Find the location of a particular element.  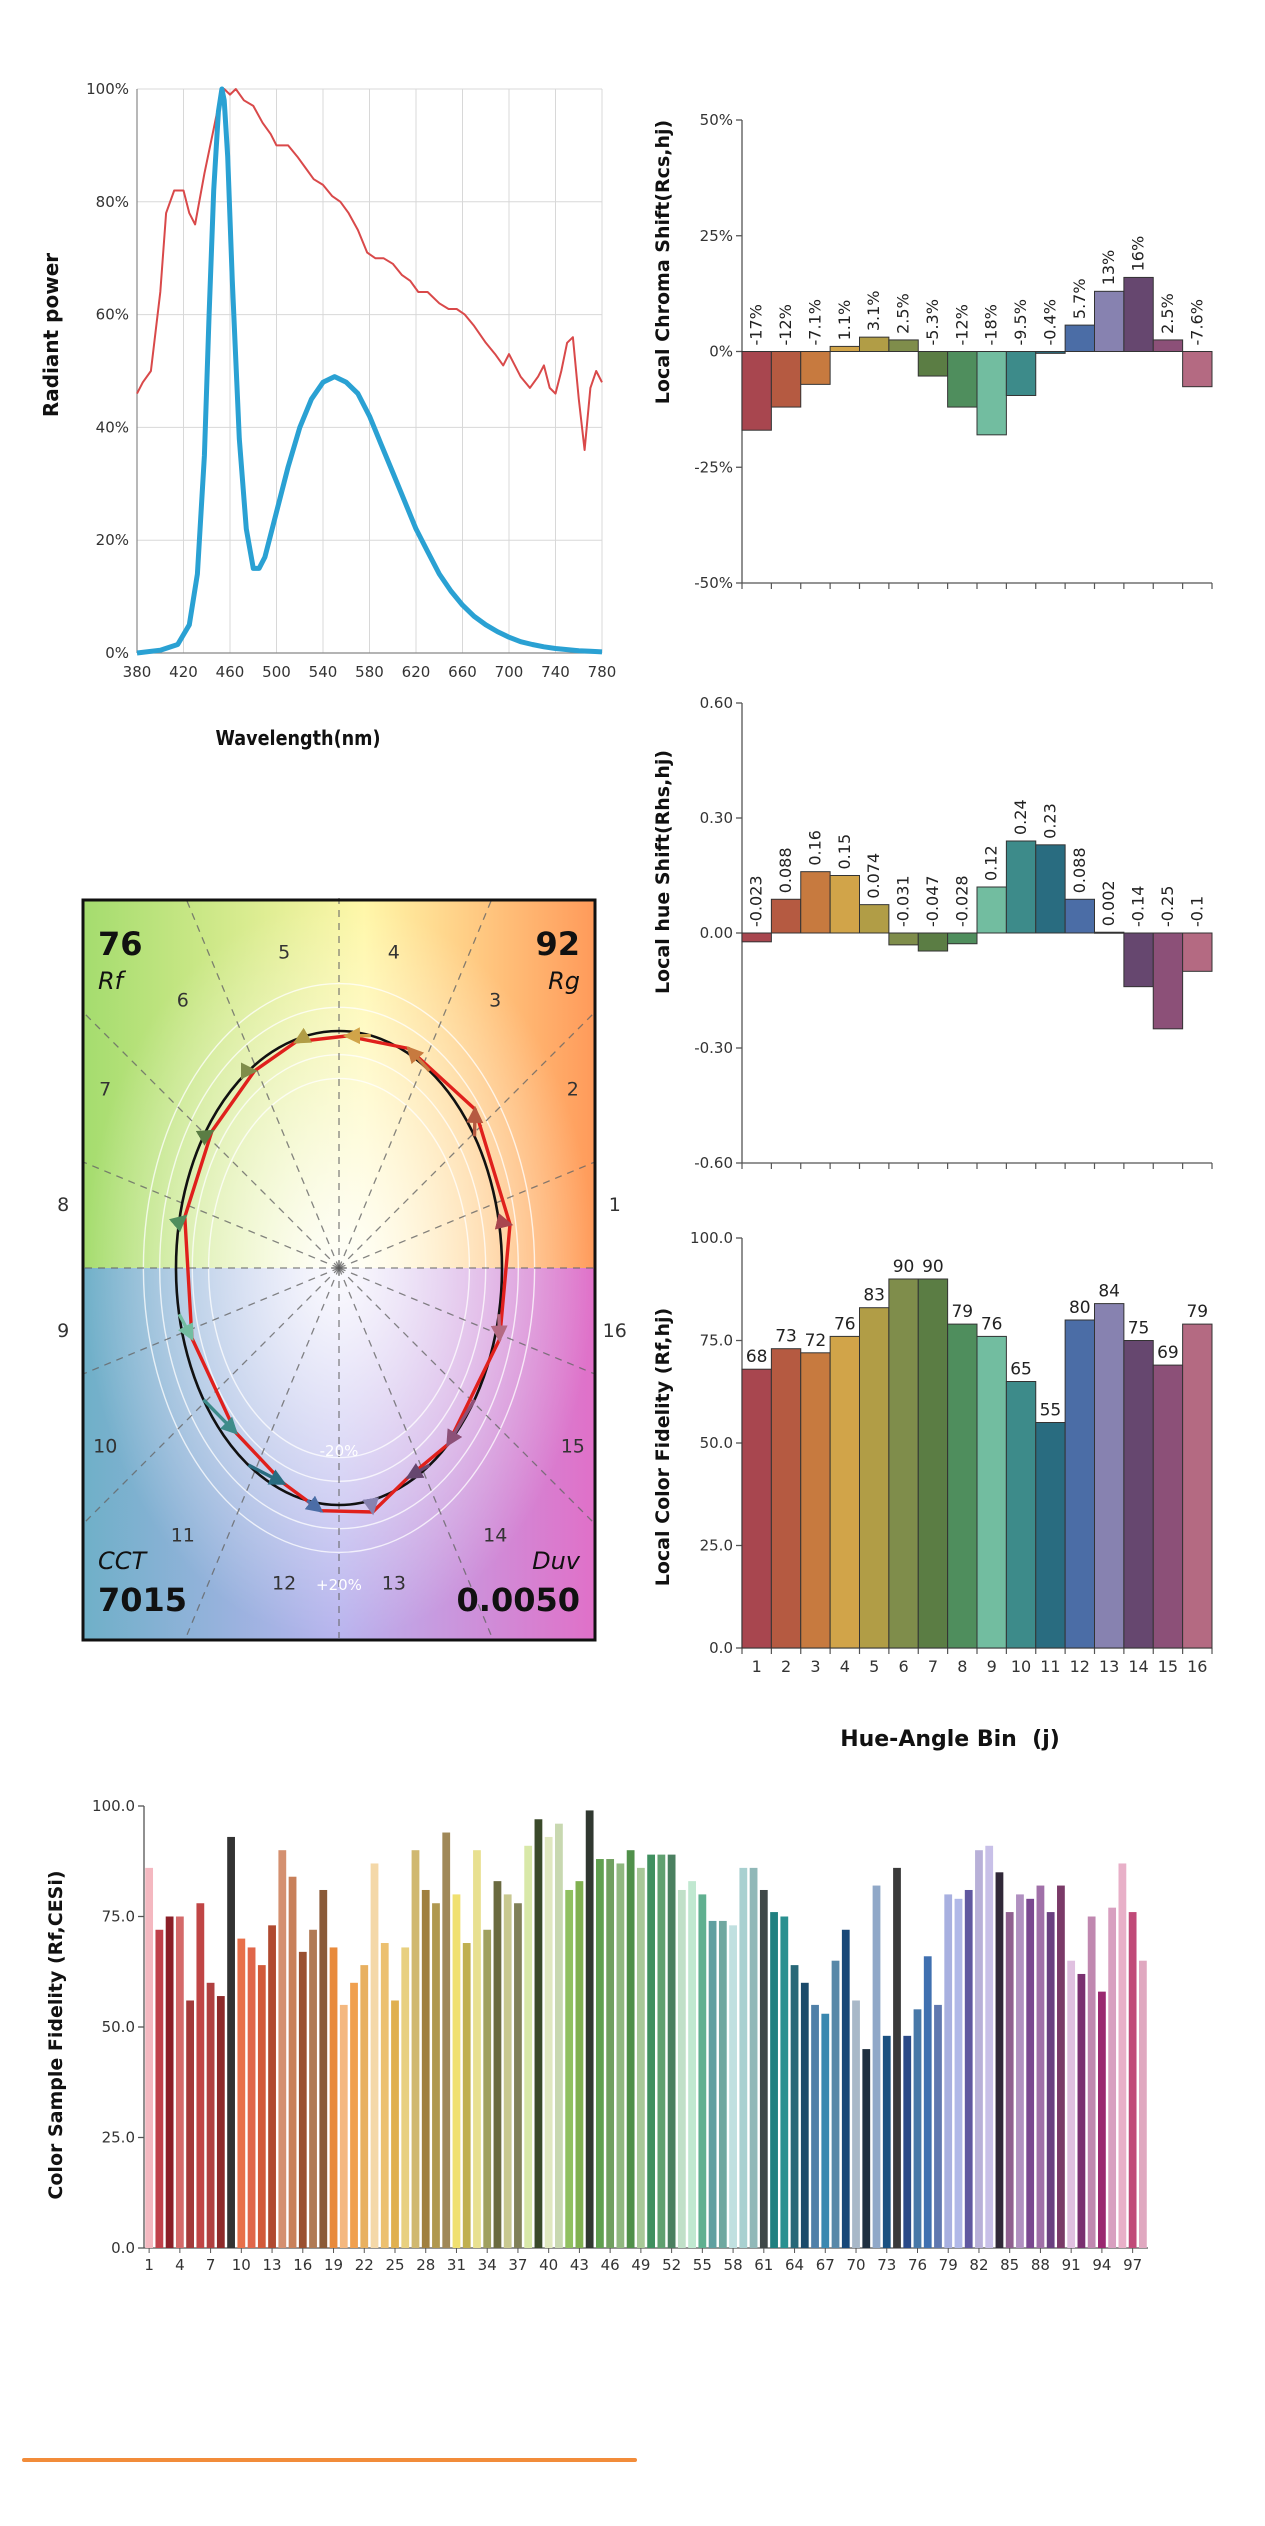

bin-label: 14 is located at coordinates (495, 1535).